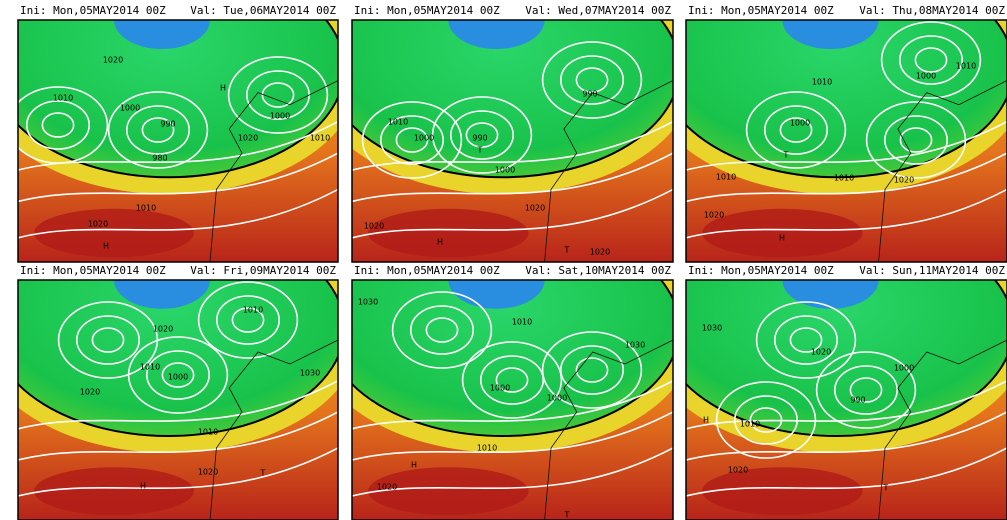 The height and width of the screenshot is (520, 1007). I want to click on weather-map: 1010 1000 990 T 1000 1020 1020 H 990 T 1020, so click(512, 141).